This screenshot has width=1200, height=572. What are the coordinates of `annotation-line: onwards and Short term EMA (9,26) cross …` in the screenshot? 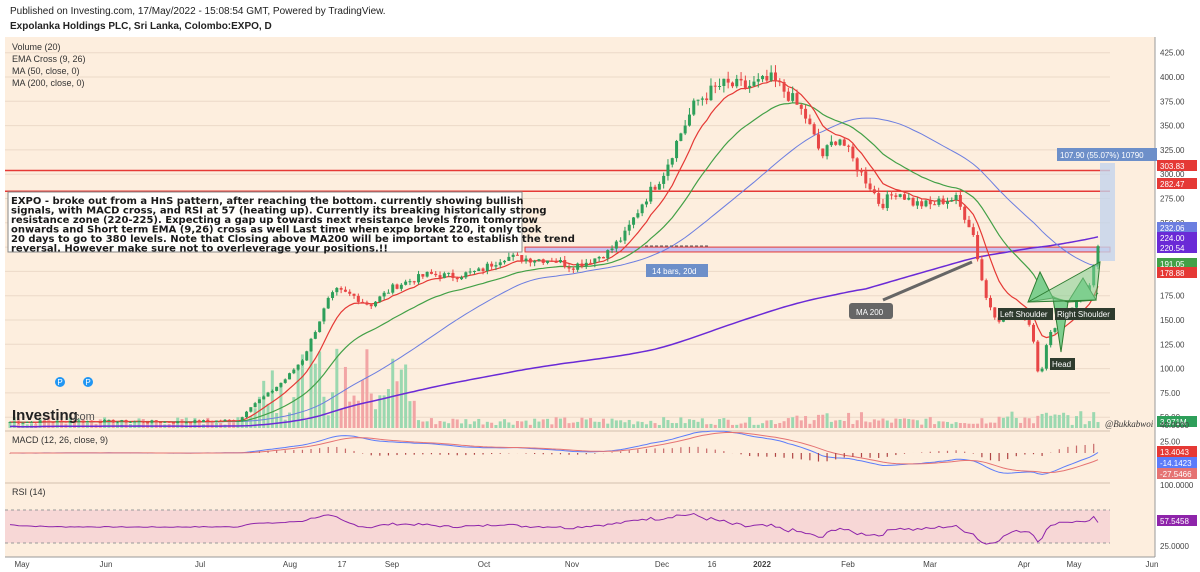 It's located at (276, 230).